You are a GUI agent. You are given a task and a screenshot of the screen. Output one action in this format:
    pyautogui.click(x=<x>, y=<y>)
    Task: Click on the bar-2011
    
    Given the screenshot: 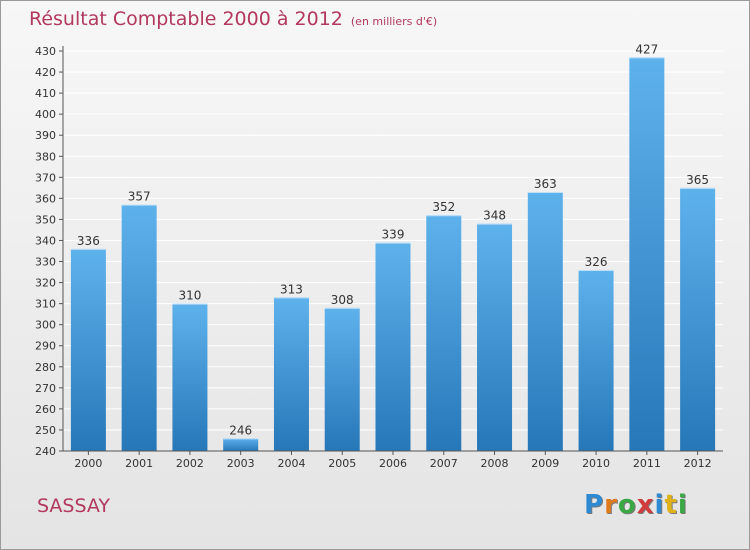 What is the action you would take?
    pyautogui.click(x=647, y=254)
    